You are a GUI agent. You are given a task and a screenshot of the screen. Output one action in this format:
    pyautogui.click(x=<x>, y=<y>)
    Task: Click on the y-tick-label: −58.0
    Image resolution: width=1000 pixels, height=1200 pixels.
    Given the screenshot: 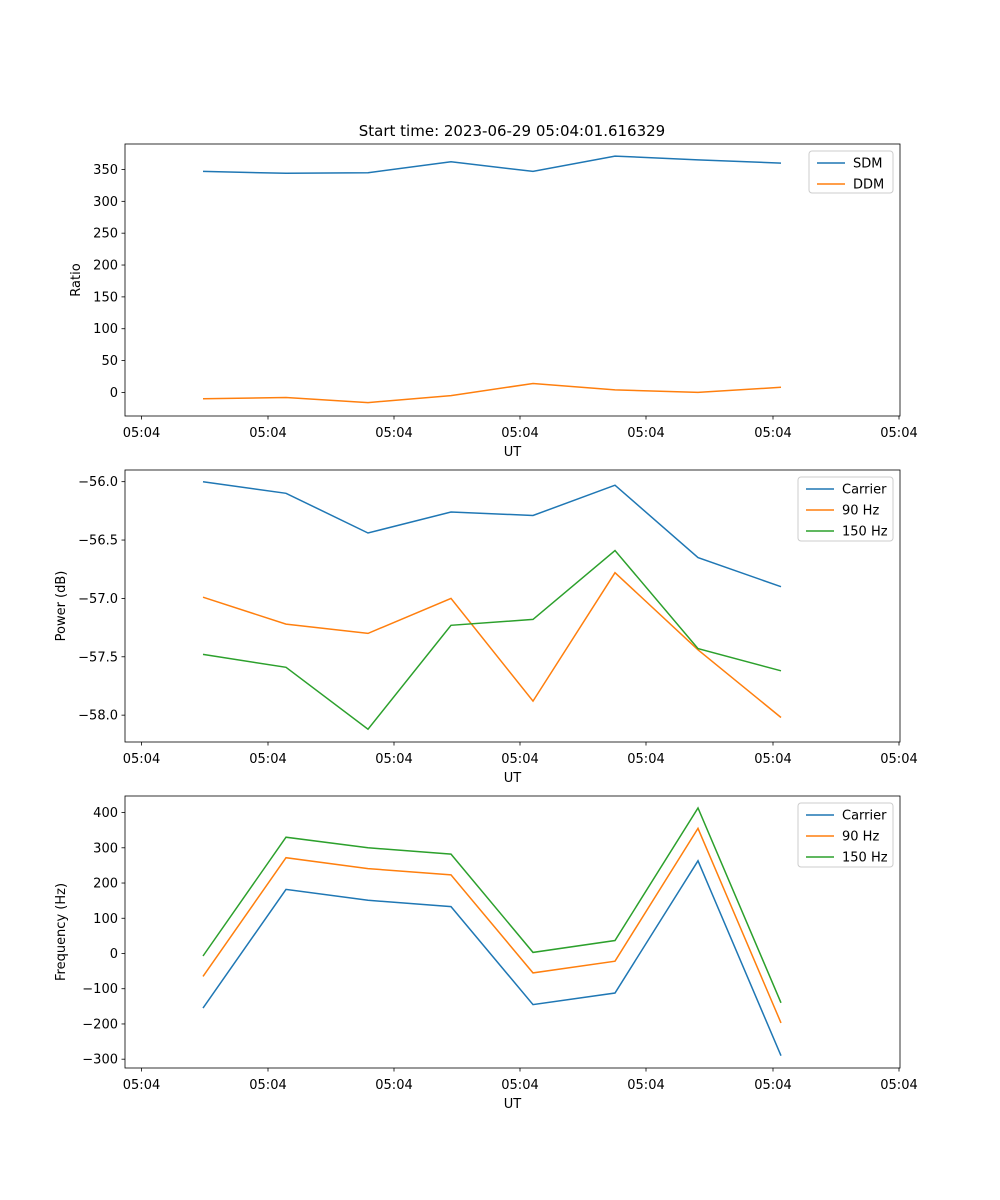 What is the action you would take?
    pyautogui.click(x=98, y=716)
    